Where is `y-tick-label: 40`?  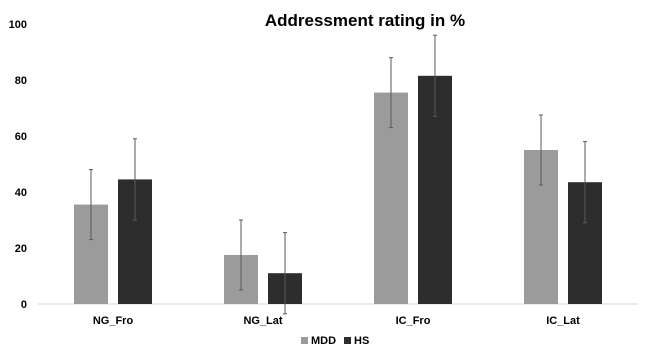
y-tick-label: 40 is located at coordinates (21, 193).